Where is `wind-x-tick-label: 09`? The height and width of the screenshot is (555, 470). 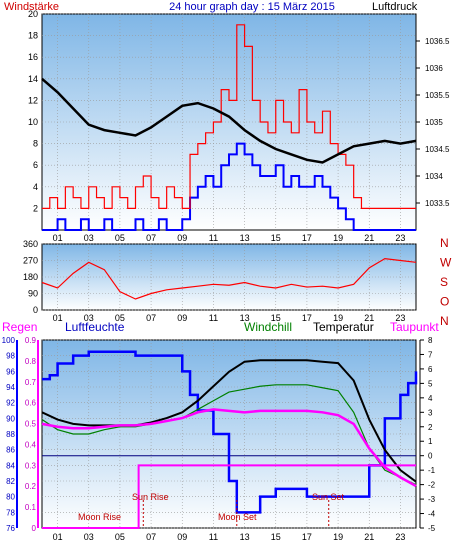 wind-x-tick-label: 09 is located at coordinates (182, 238).